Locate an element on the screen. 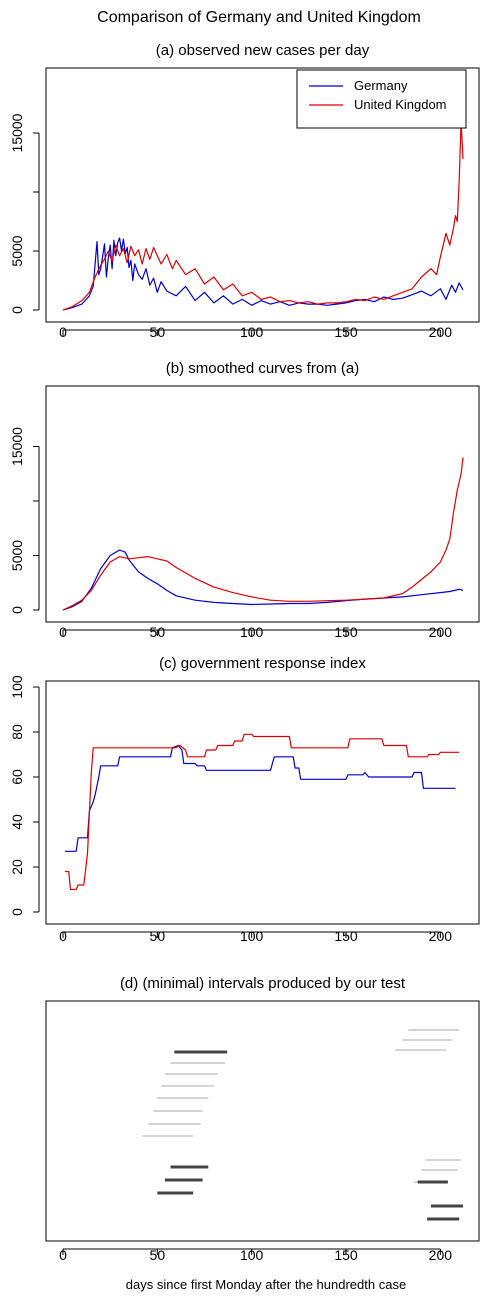  y-tick-label: 60 is located at coordinates (17, 777).